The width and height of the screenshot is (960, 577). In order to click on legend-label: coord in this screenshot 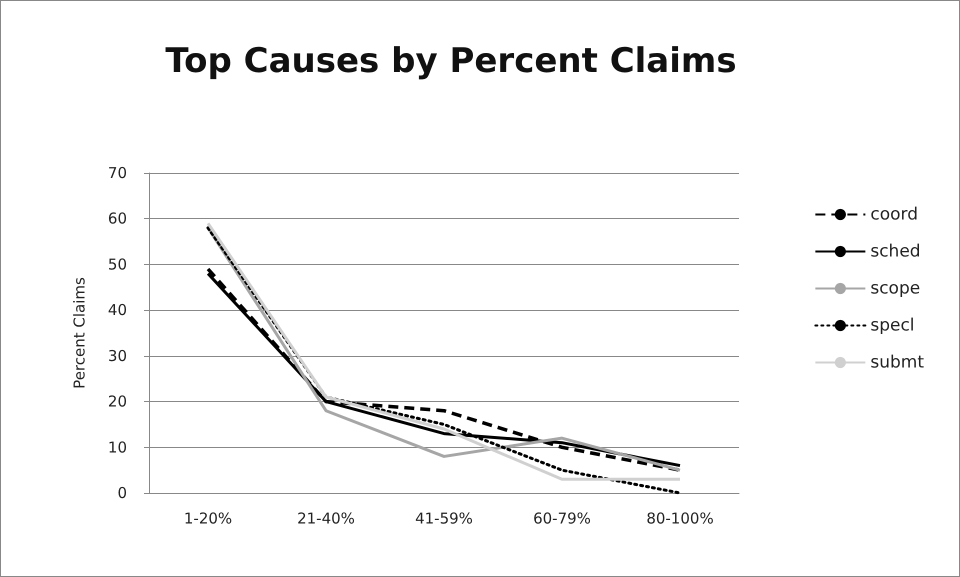, I will do `click(894, 214)`.